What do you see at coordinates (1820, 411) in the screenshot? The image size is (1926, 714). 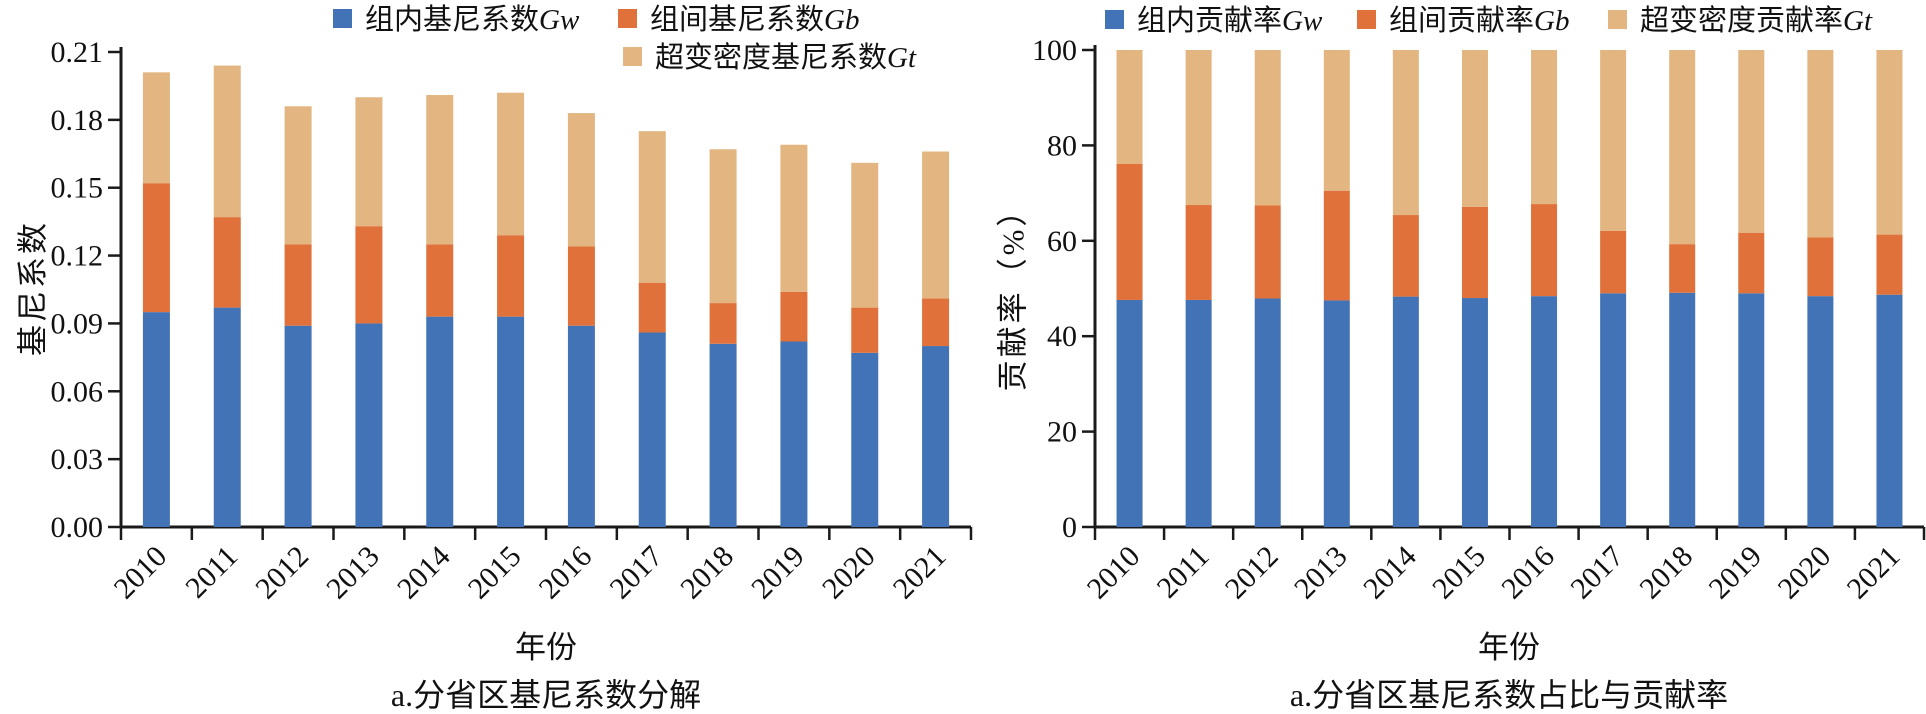 I see `bar-segment-2020-Gw` at bounding box center [1820, 411].